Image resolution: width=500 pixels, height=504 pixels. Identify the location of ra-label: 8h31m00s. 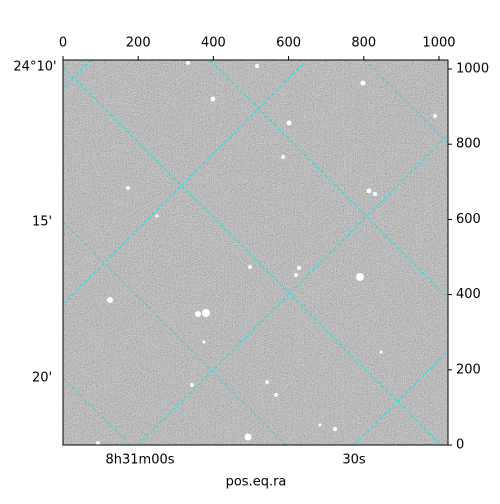
(139, 460).